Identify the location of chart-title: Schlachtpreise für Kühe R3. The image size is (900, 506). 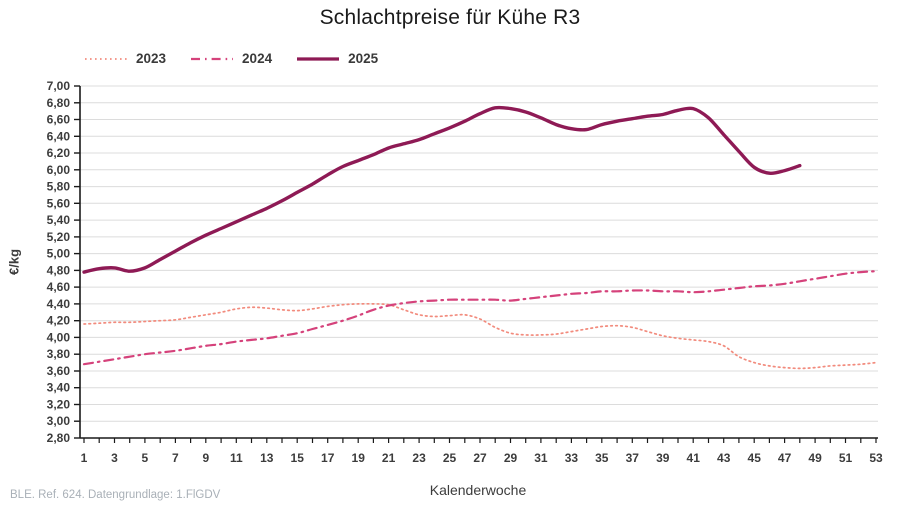
(450, 17).